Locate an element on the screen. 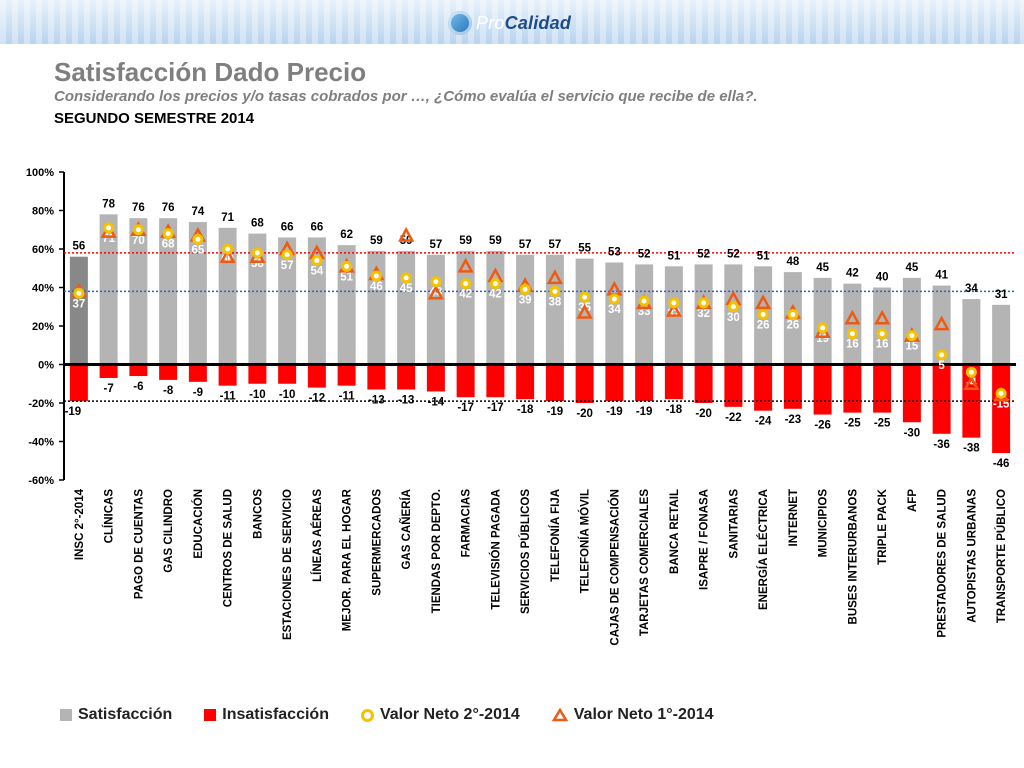 The width and height of the screenshot is (1024, 768). logo-text: ProCalidad is located at coordinates (523, 23).